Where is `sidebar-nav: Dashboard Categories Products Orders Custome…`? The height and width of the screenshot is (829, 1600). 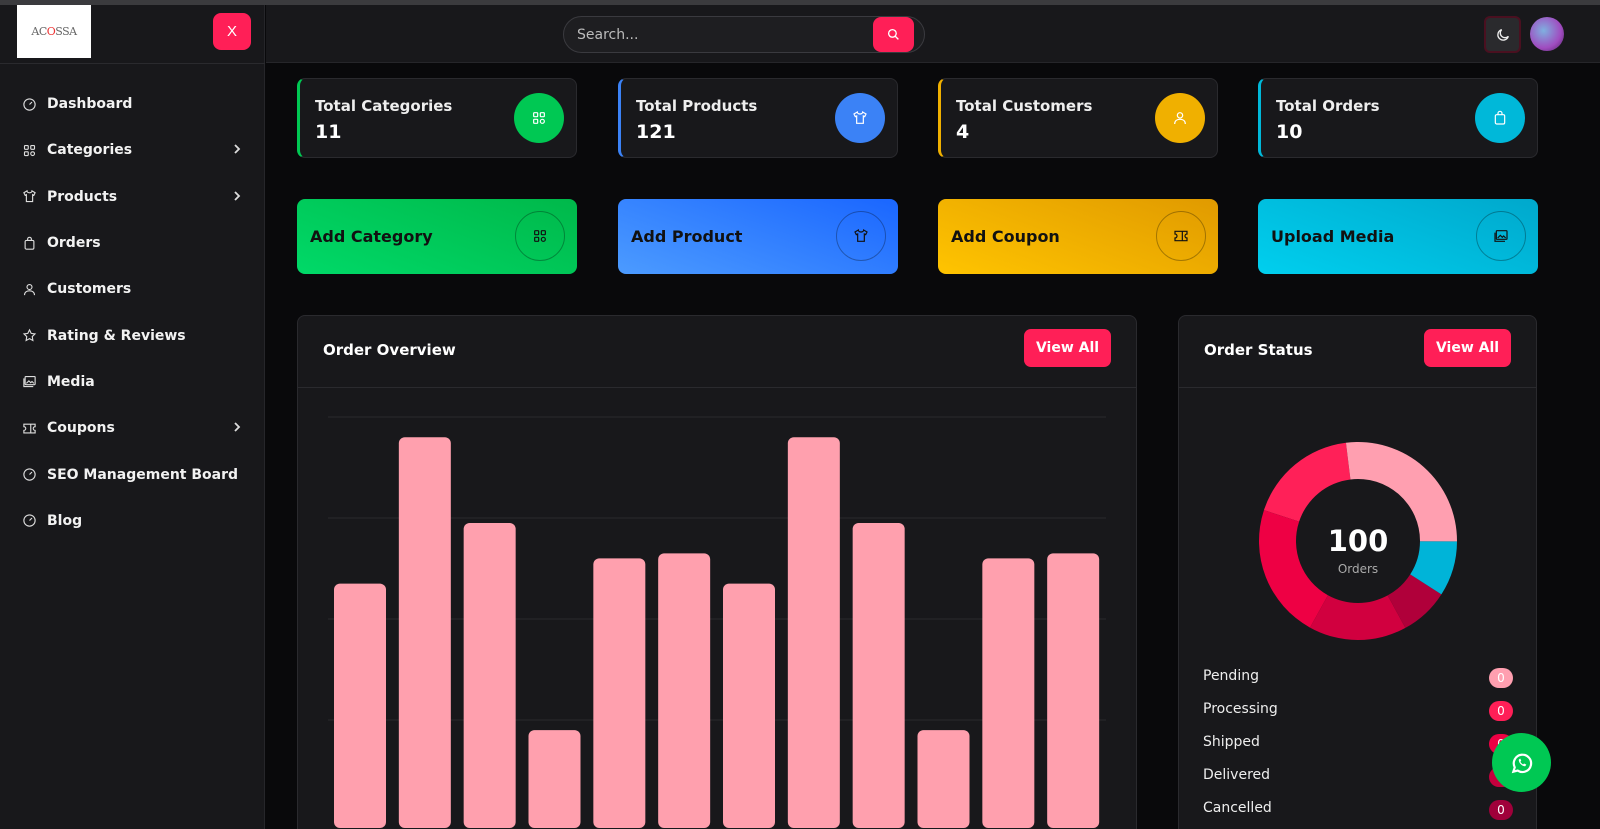
sidebar-nav: Dashboard Categories Products Orders Custome… is located at coordinates (132, 312).